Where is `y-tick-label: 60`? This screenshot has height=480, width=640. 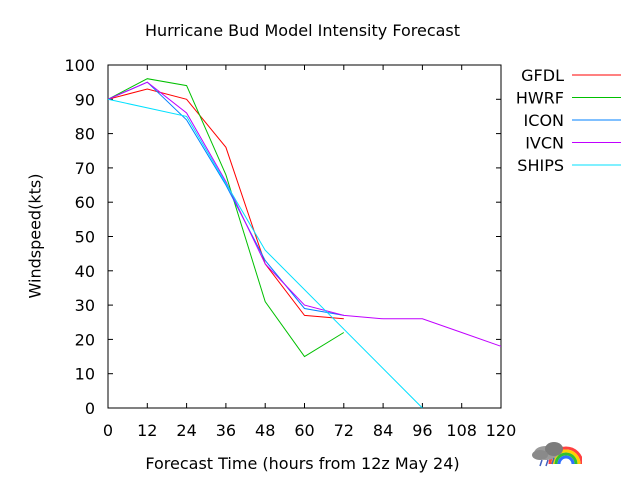
y-tick-label: 60 is located at coordinates (85, 202).